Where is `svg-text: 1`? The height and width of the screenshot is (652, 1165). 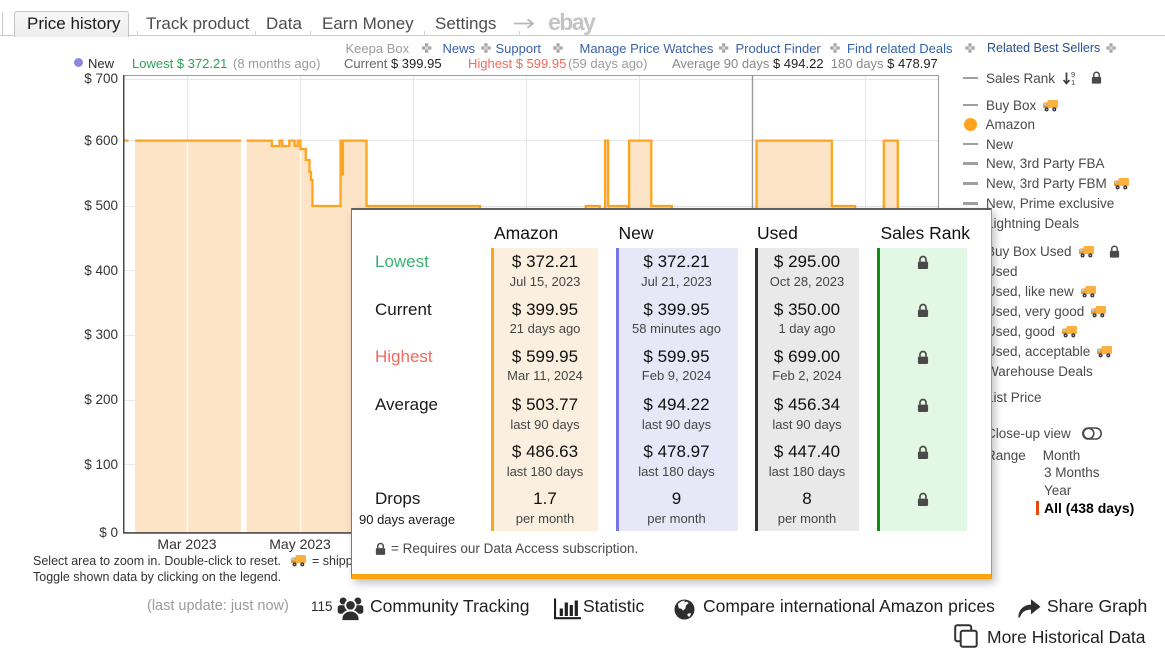 svg-text: 1 is located at coordinates (1073, 82).